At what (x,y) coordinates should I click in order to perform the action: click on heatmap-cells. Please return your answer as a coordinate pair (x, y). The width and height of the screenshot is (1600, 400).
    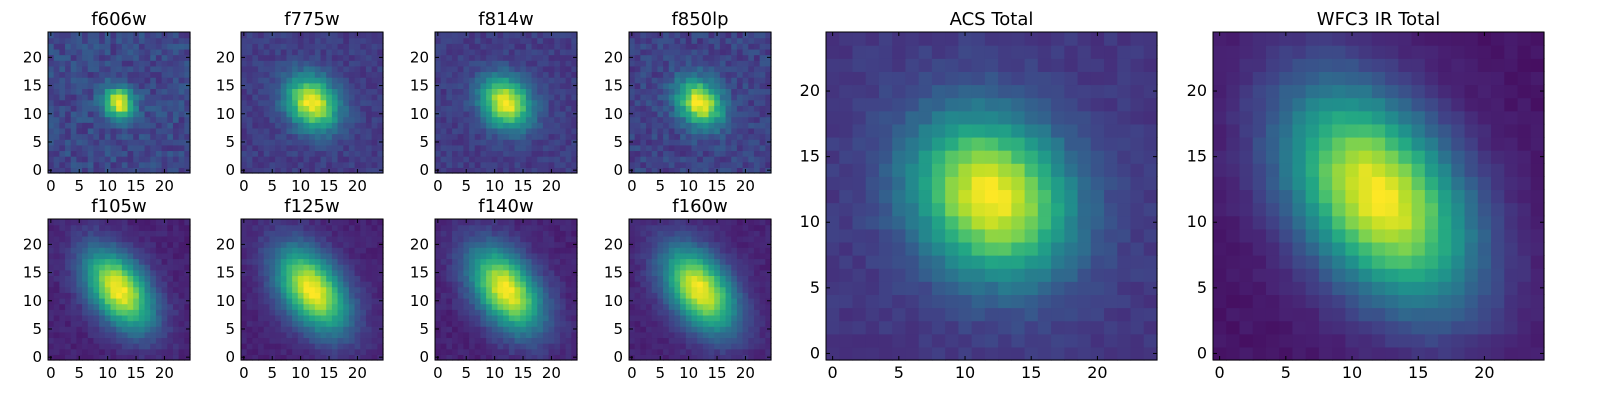
    Looking at the image, I should click on (506, 103).